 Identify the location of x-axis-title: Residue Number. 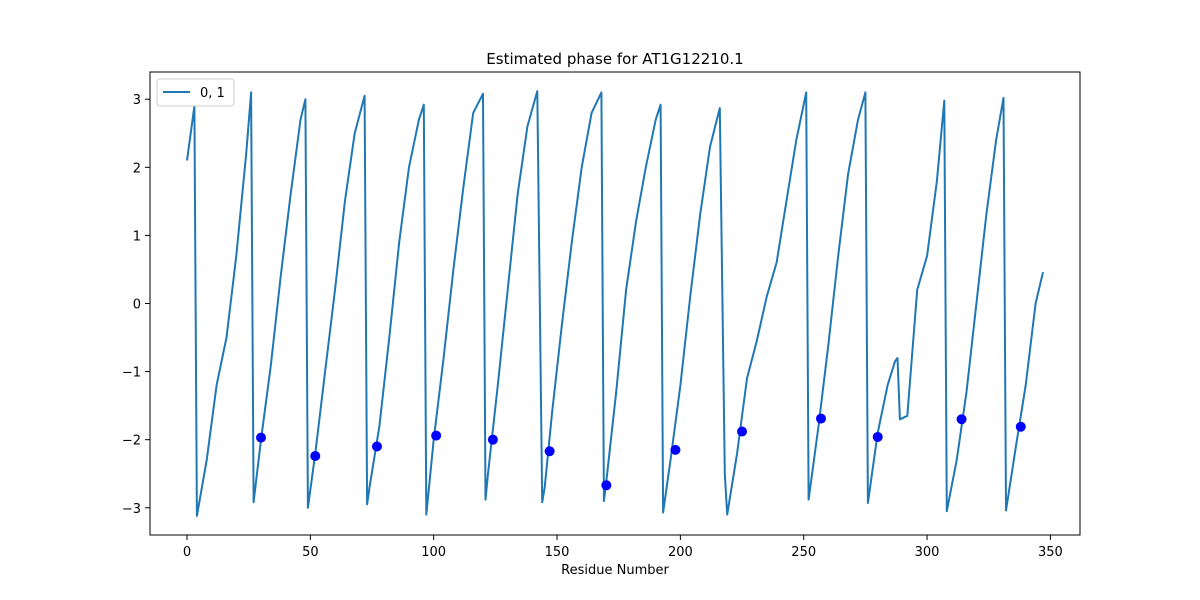
(615, 570).